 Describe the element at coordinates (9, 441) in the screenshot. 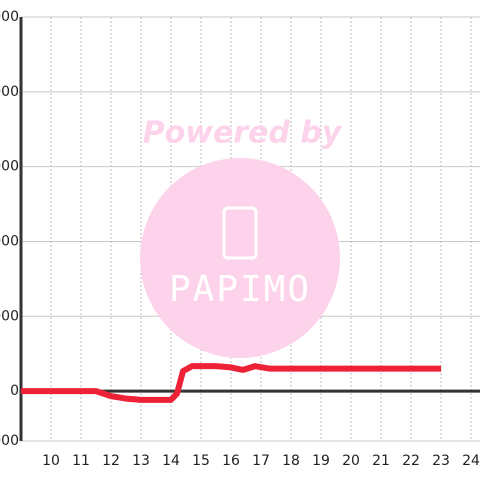

I see `y-tick-label: -20,000` at that location.